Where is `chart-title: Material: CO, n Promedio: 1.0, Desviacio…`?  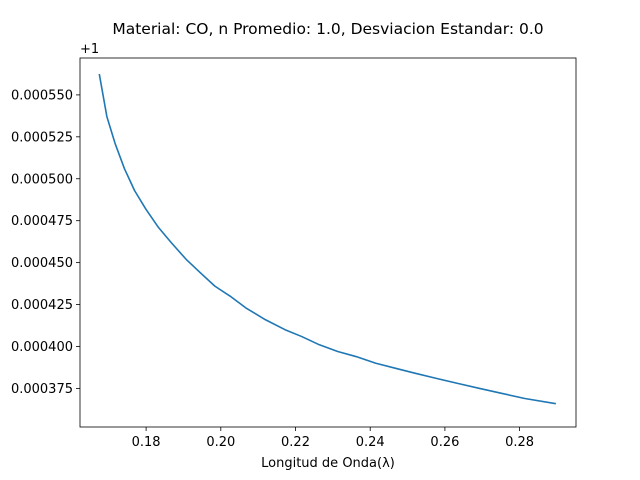
chart-title: Material: CO, n Promedio: 1.0, Desviacio… is located at coordinates (327, 29).